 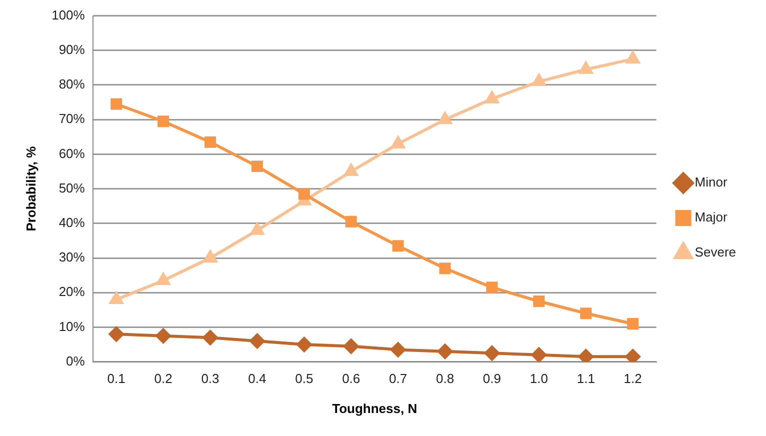 I want to click on y-tick-label: 60%, so click(x=72, y=153).